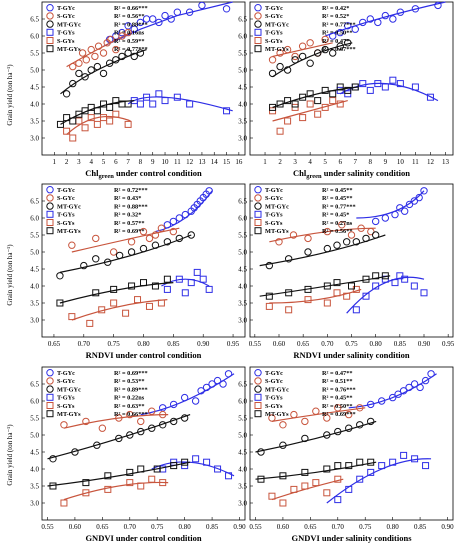 The image size is (458, 550). What do you see at coordinates (295, 162) in the screenshot?
I see `x-tick-label: 3` at bounding box center [295, 162].